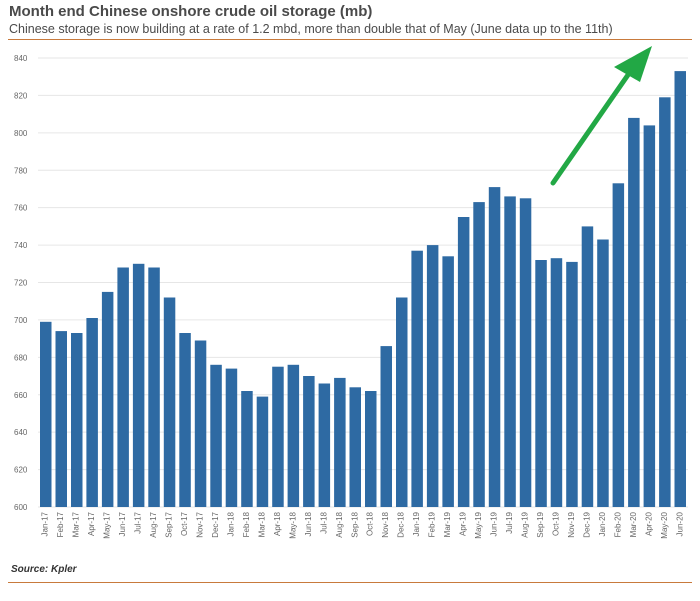 This screenshot has width=700, height=601. What do you see at coordinates (370, 523) in the screenshot?
I see `x-tick-label: Oct-18` at bounding box center [370, 523].